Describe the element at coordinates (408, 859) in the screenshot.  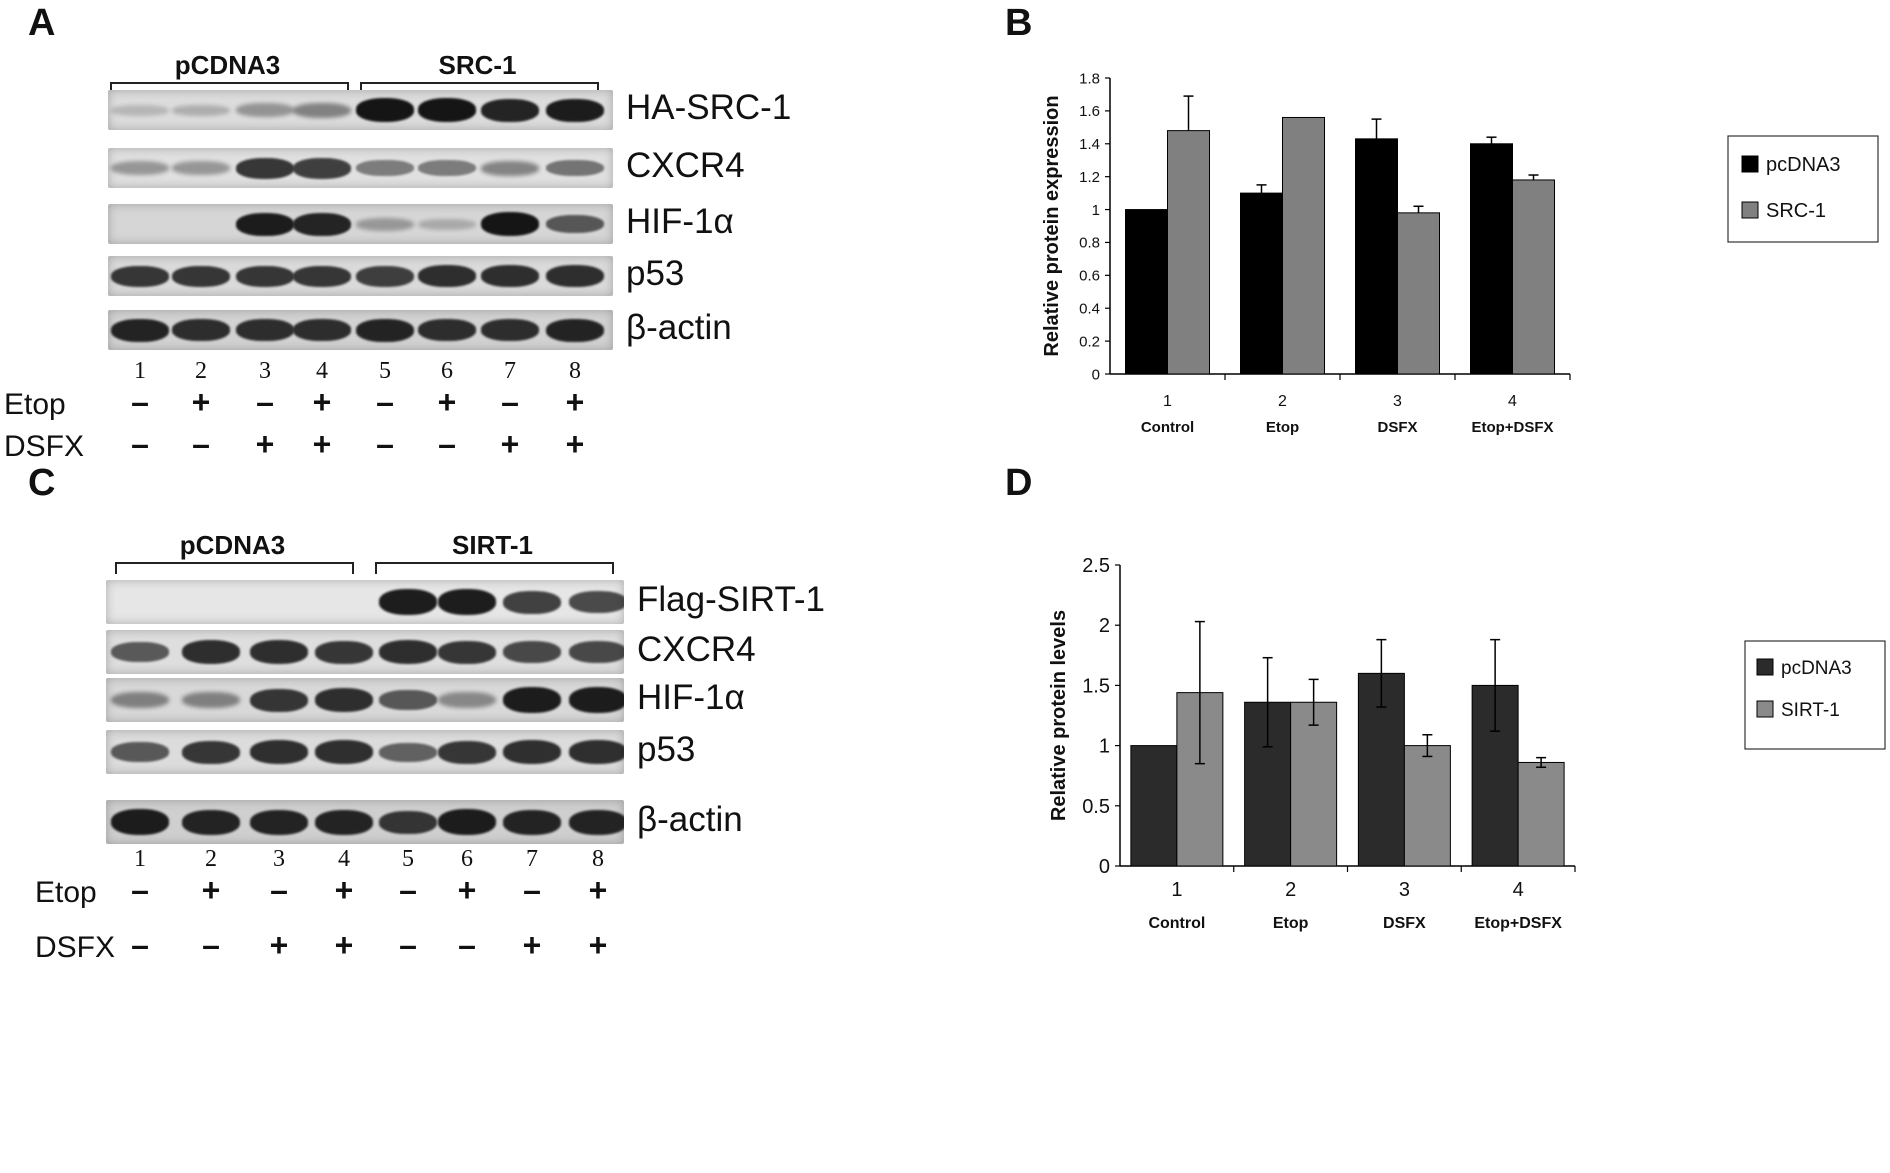
I see `lane-number: 5` at that location.